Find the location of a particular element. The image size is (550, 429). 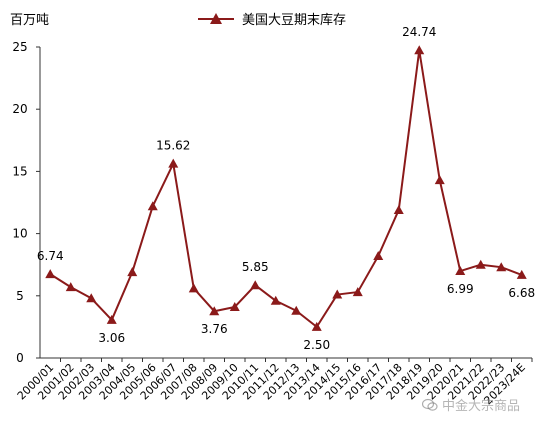

legend-marker-icon is located at coordinates (216, 18).